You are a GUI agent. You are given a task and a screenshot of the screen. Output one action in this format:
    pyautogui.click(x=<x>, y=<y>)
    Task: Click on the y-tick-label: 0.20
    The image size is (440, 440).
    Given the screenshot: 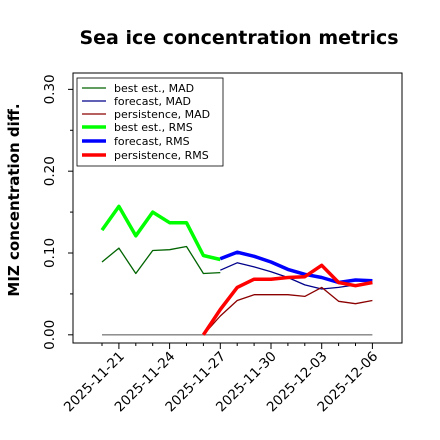 What is the action you would take?
    pyautogui.click(x=50, y=171)
    